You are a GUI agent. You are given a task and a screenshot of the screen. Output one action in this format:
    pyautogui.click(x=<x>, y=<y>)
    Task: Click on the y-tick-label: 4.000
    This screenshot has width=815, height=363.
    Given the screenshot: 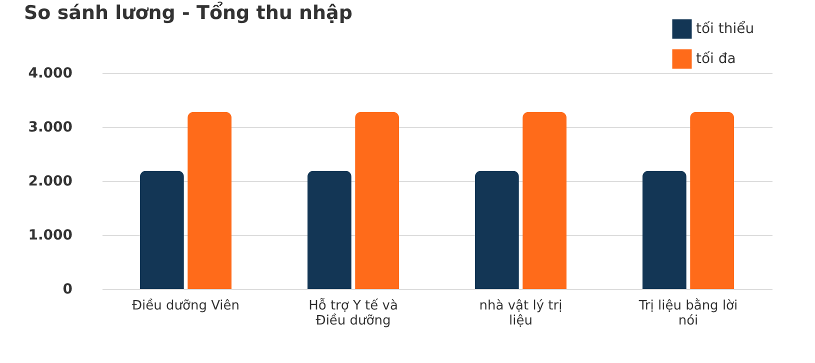 What is the action you would take?
    pyautogui.click(x=50, y=74)
    